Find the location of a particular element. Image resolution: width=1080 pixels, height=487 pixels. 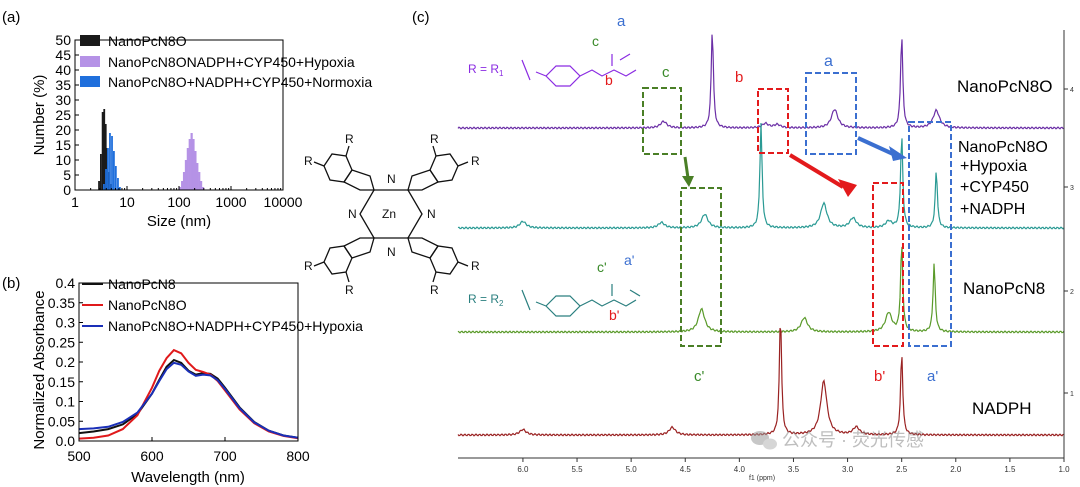

spectrum-label-2-line3: +CYP450 is located at coordinates (994, 187).